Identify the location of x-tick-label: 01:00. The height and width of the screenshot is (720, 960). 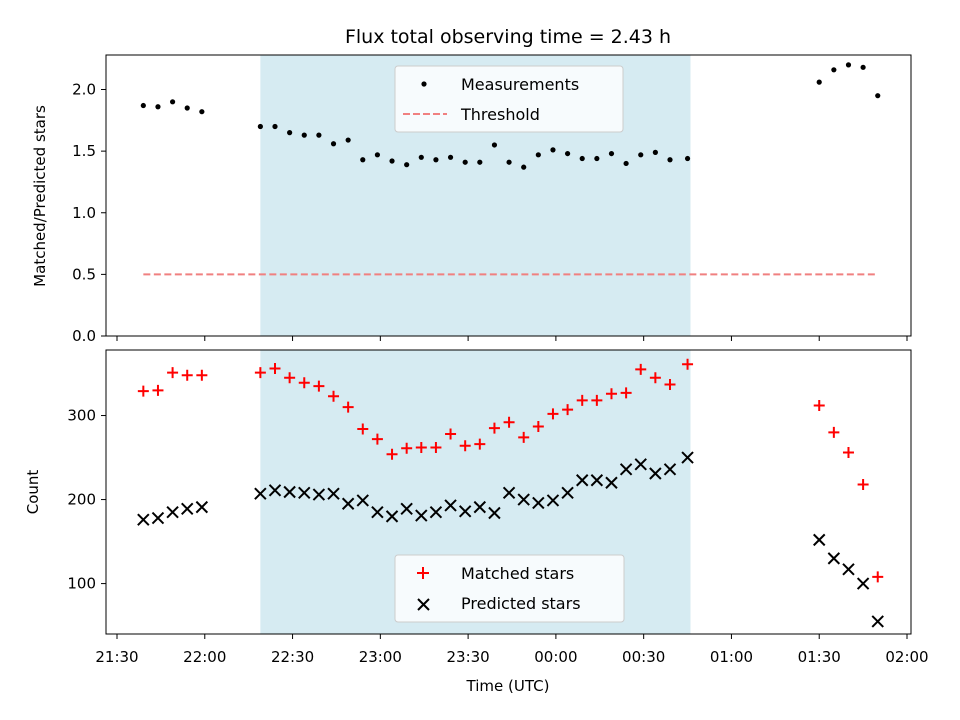
(731, 657).